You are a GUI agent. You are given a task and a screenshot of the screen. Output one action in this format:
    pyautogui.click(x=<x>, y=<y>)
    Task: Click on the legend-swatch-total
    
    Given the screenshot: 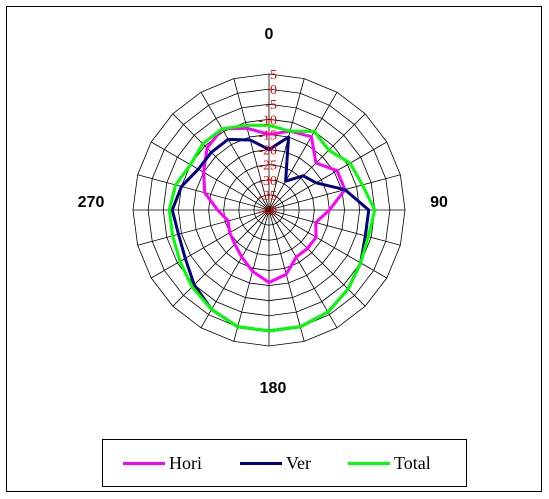 What is the action you would take?
    pyautogui.click(x=369, y=463)
    